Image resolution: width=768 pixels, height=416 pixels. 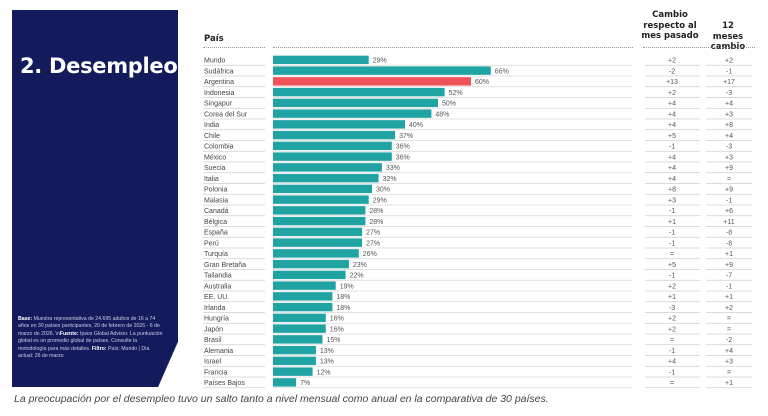 I want to click on country-label: Países Bajos, so click(x=224, y=383).